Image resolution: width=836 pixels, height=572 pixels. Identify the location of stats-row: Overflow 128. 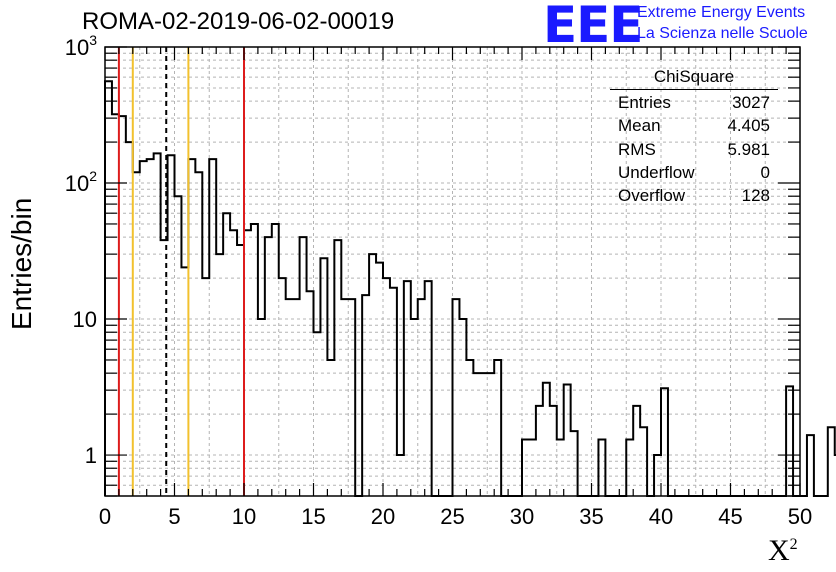
(694, 195).